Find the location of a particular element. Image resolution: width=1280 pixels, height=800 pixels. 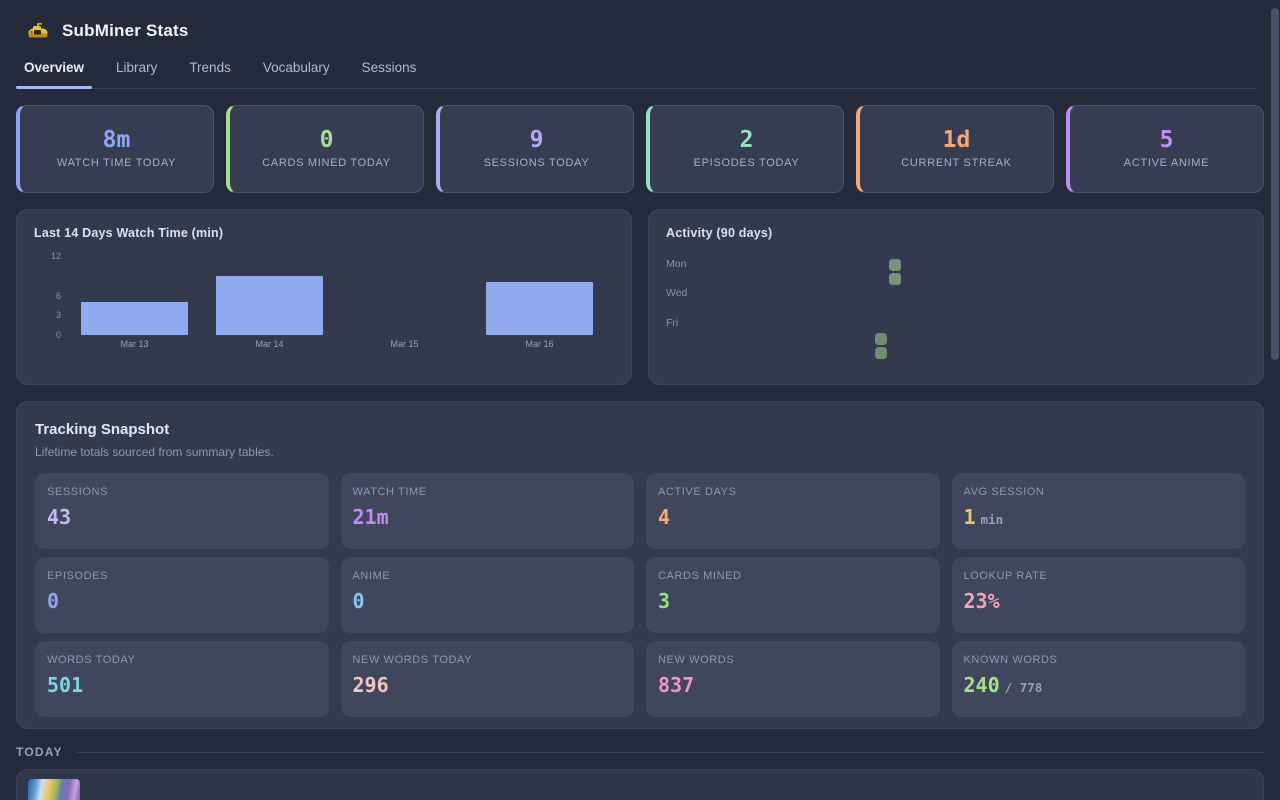

tile-label: AVG SESSION is located at coordinates (1004, 492).